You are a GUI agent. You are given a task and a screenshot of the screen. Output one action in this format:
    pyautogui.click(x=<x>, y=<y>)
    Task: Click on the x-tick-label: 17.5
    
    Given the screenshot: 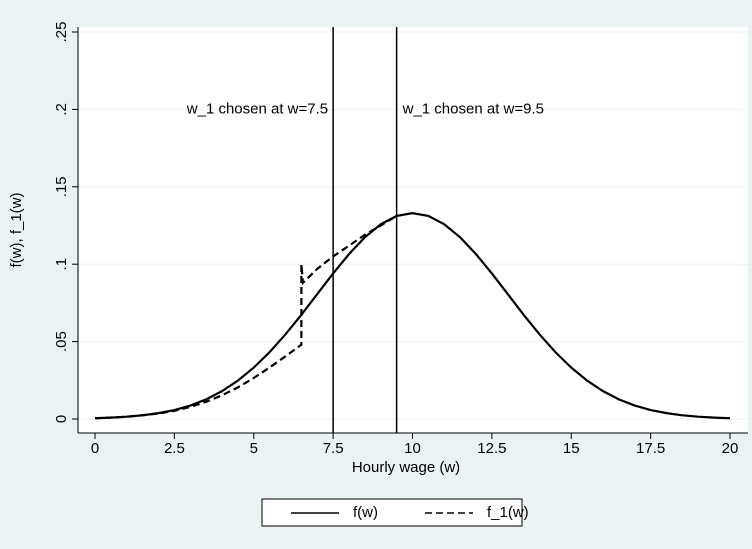 What is the action you would take?
    pyautogui.click(x=650, y=448)
    